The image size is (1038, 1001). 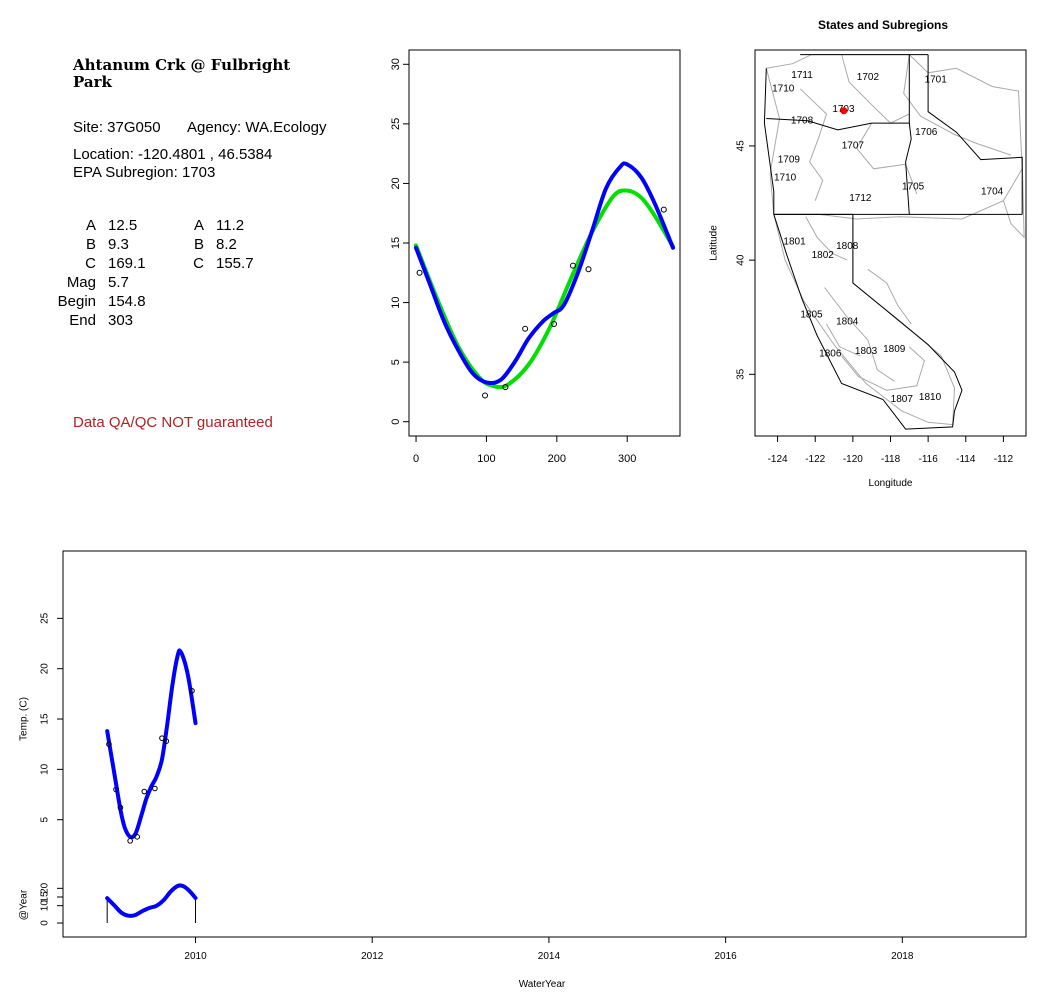 I want to click on x-tick-label: 0, so click(x=416, y=459).